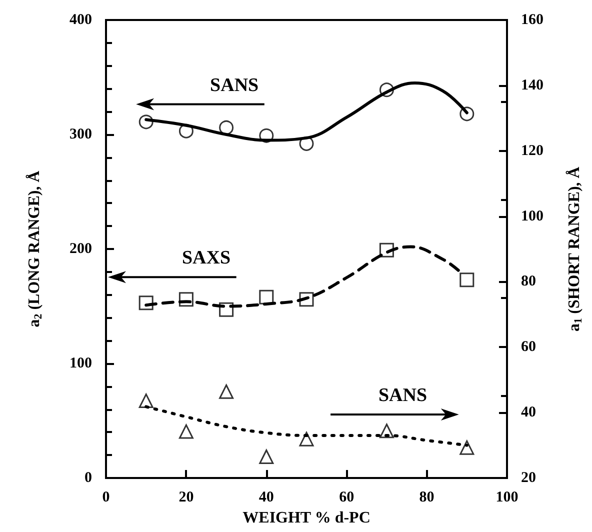  What do you see at coordinates (532, 216) in the screenshot?
I see `y2-tick-label: 100` at bounding box center [532, 216].